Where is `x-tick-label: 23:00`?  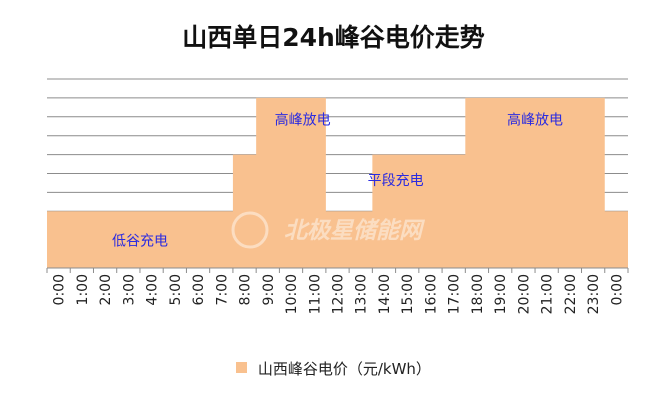
x-tick-label: 23:00 is located at coordinates (594, 294).